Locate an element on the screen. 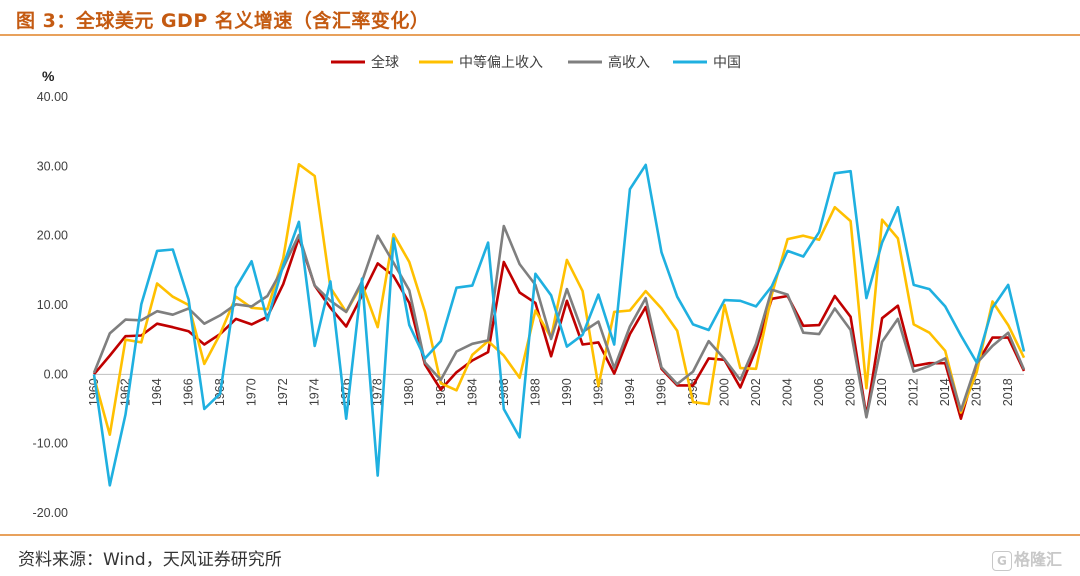 The height and width of the screenshot is (576, 1080). x-tick-label: 2014 is located at coordinates (945, 392).